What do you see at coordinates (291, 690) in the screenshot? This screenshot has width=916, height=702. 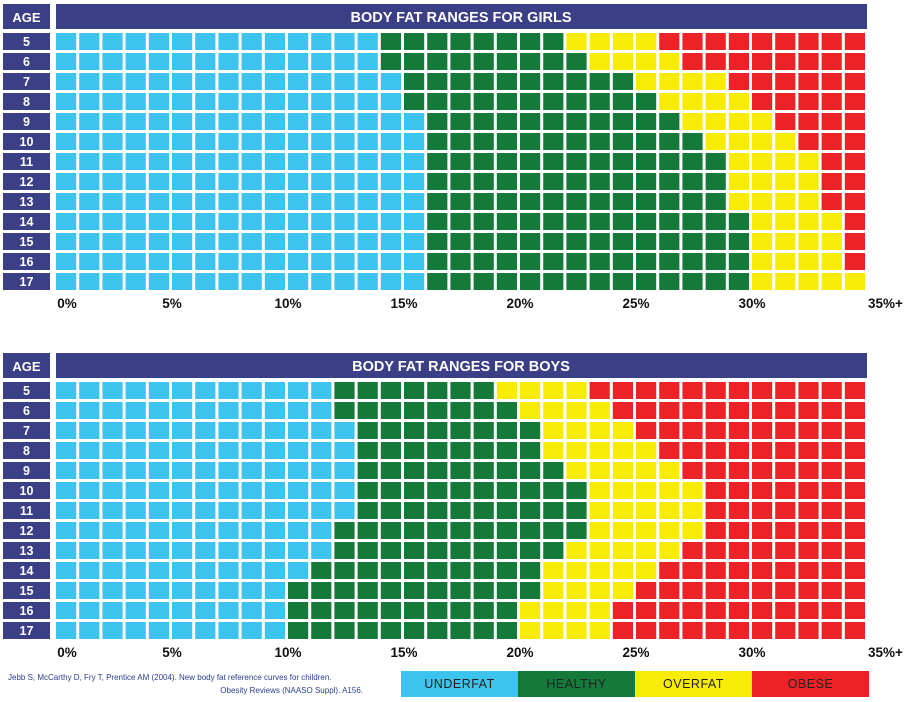 I see `citation-line2: Obesity Reviews (NAASO Suppl). A156.` at bounding box center [291, 690].